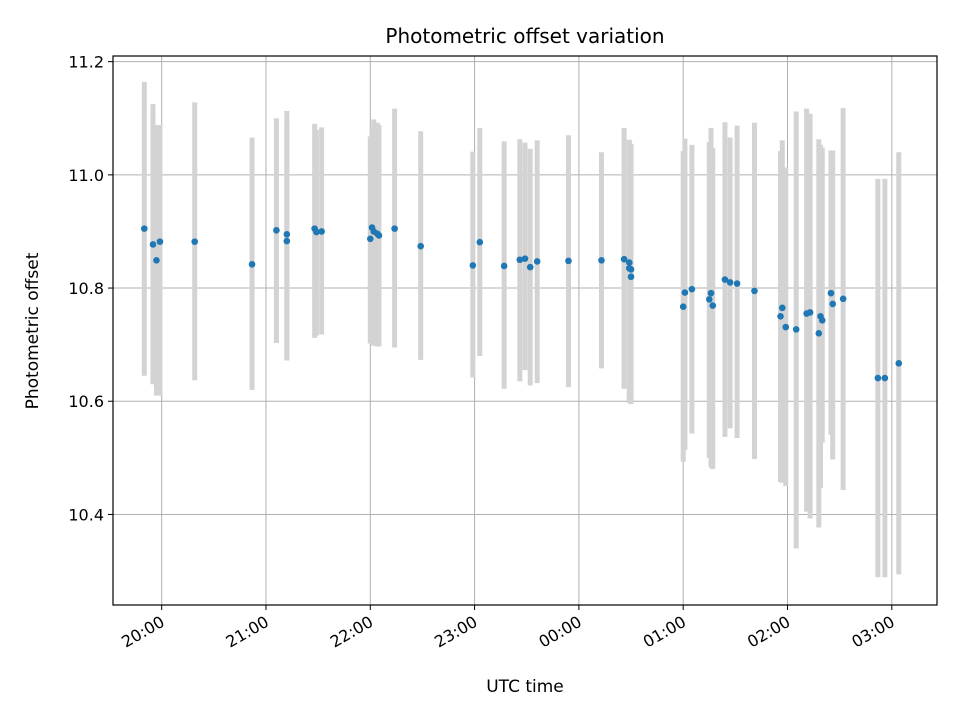 The height and width of the screenshot is (720, 960). What do you see at coordinates (86, 288) in the screenshot?
I see `y-tick-label: 10.8` at bounding box center [86, 288].